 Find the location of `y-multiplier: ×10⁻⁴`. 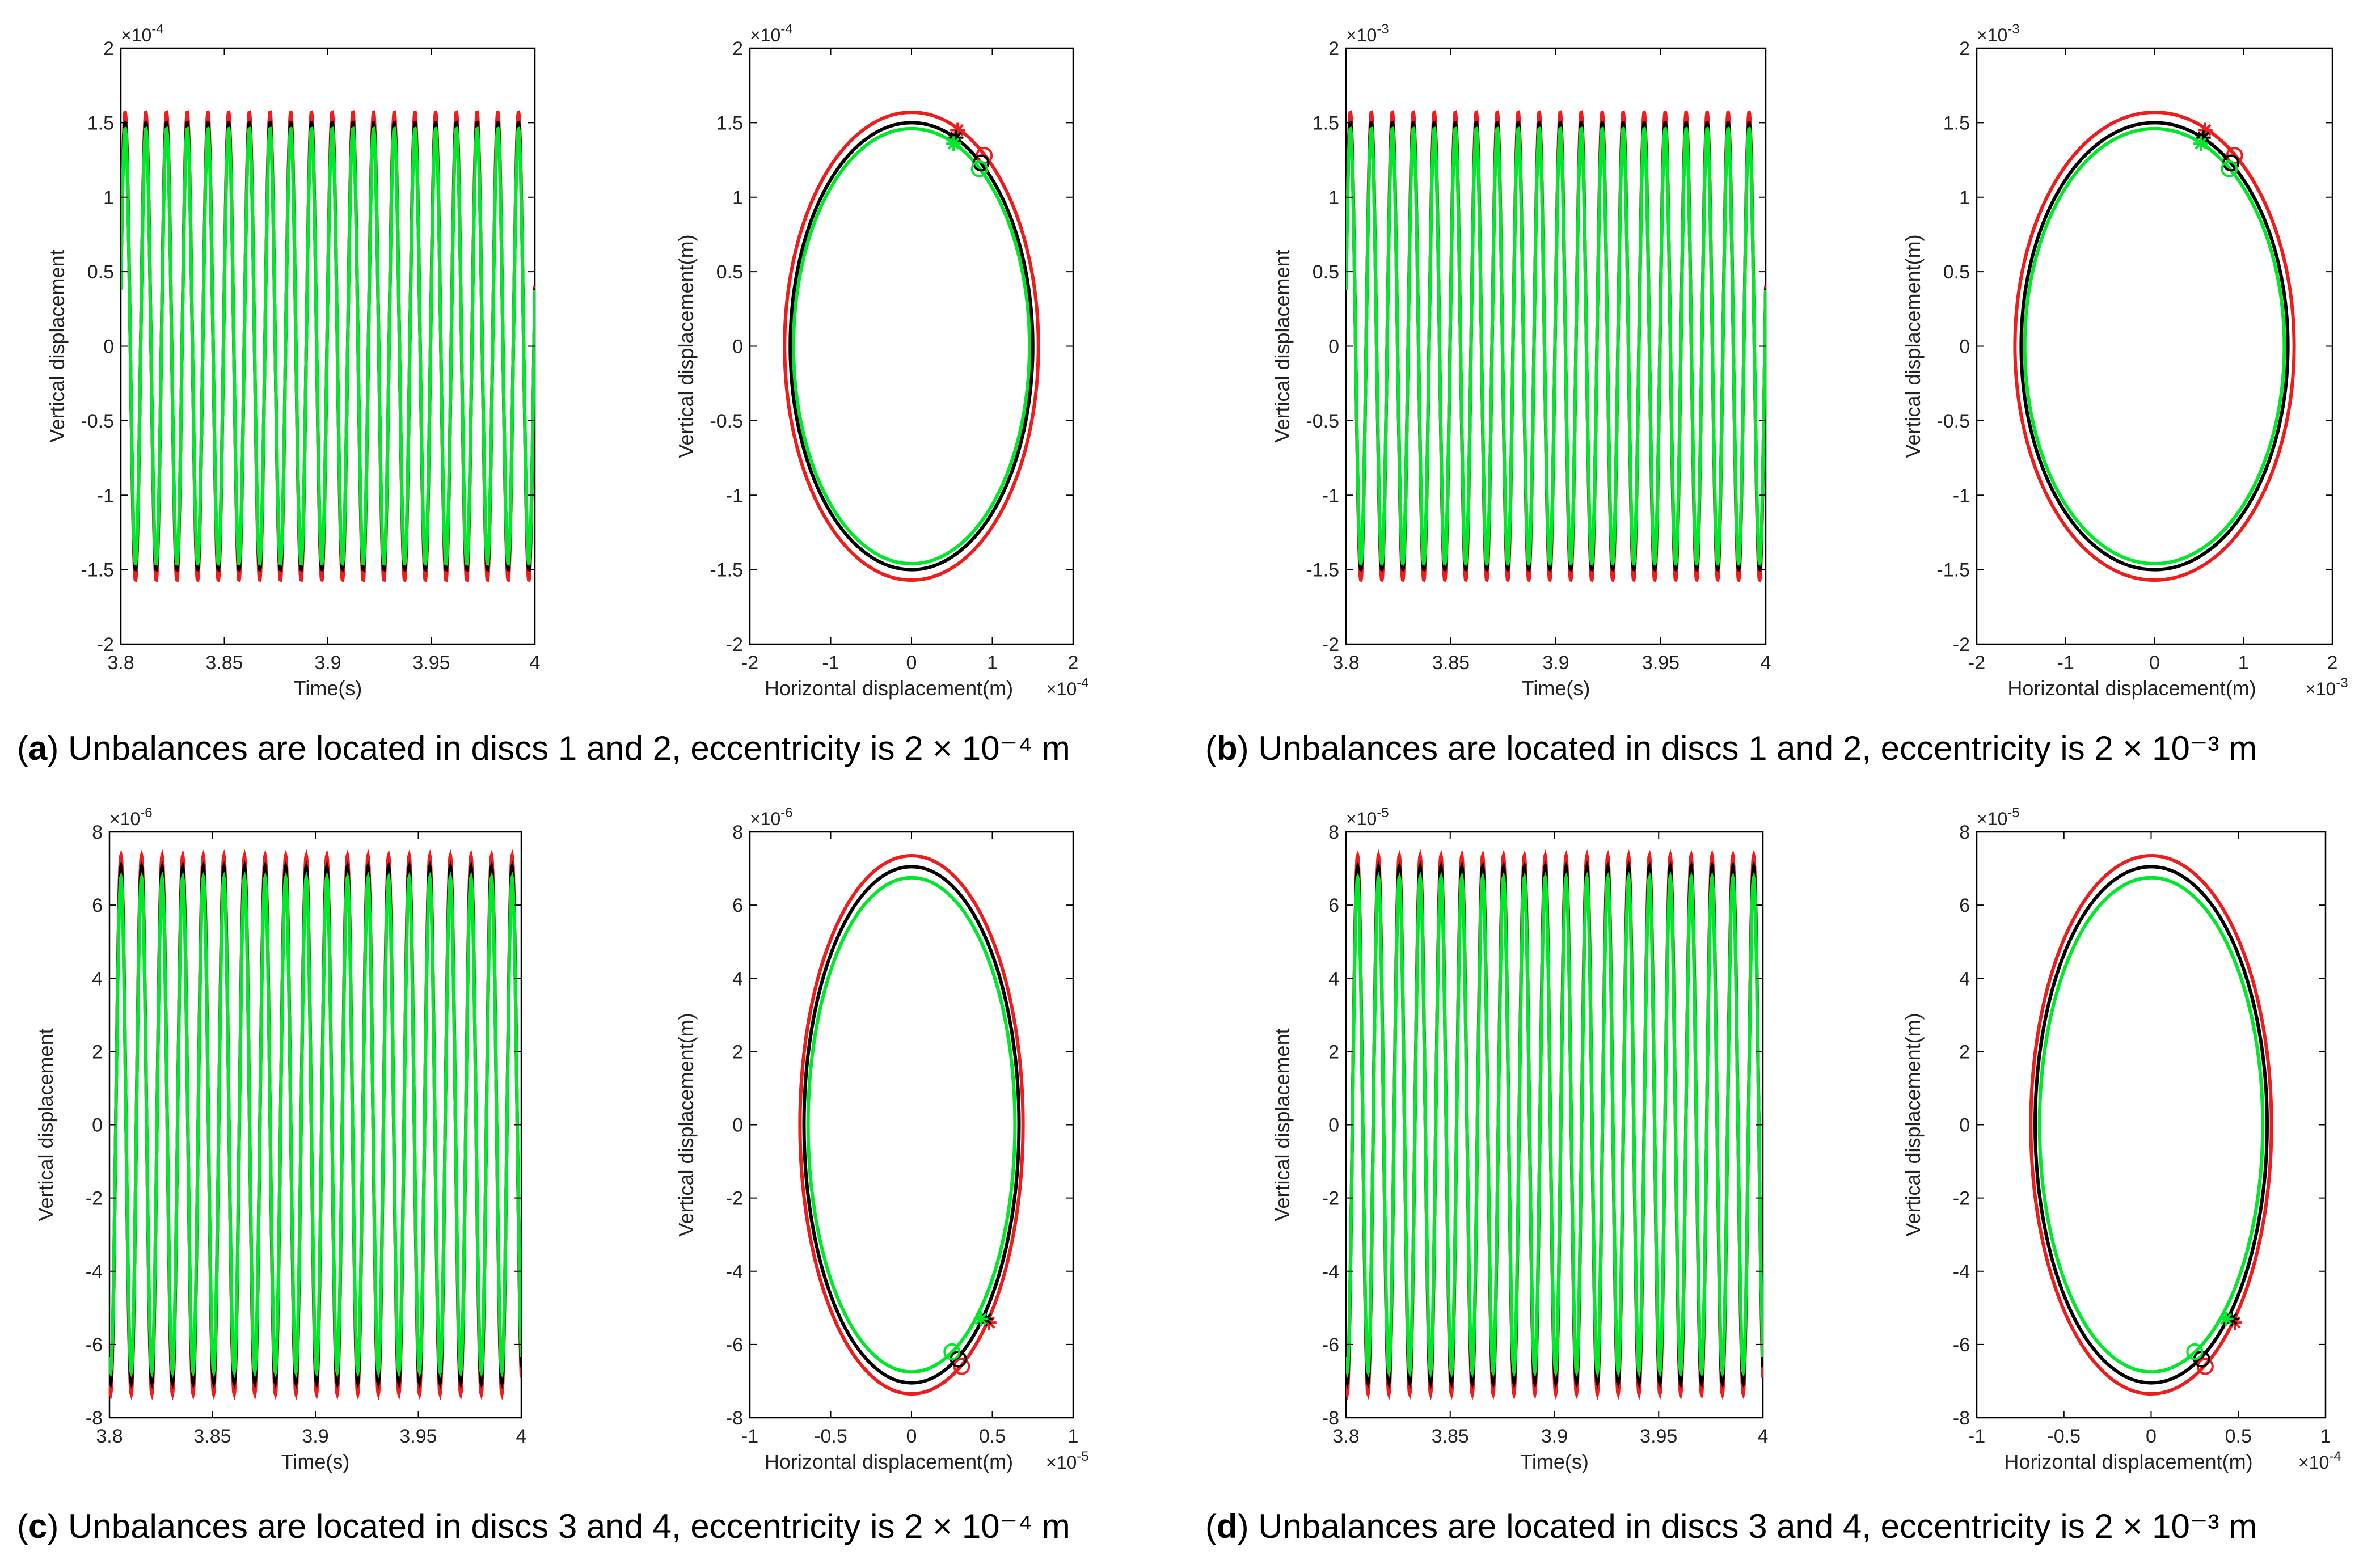

y-multiplier: ×10⁻⁴ is located at coordinates (771, 33).